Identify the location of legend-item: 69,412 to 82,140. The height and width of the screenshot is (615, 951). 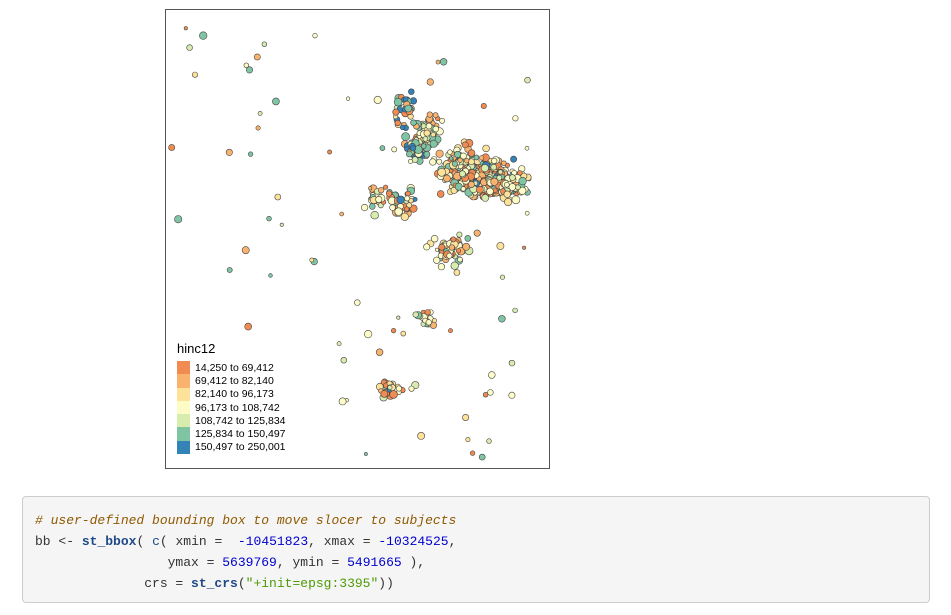
(231, 381).